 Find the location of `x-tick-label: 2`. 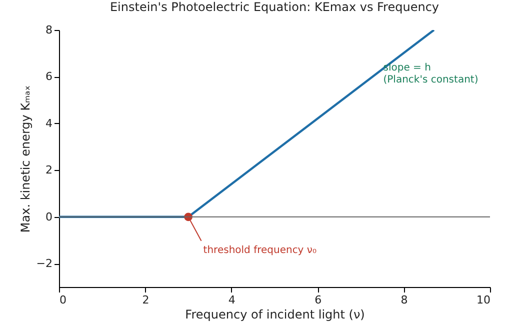

x-tick-label: 2 is located at coordinates (146, 300).